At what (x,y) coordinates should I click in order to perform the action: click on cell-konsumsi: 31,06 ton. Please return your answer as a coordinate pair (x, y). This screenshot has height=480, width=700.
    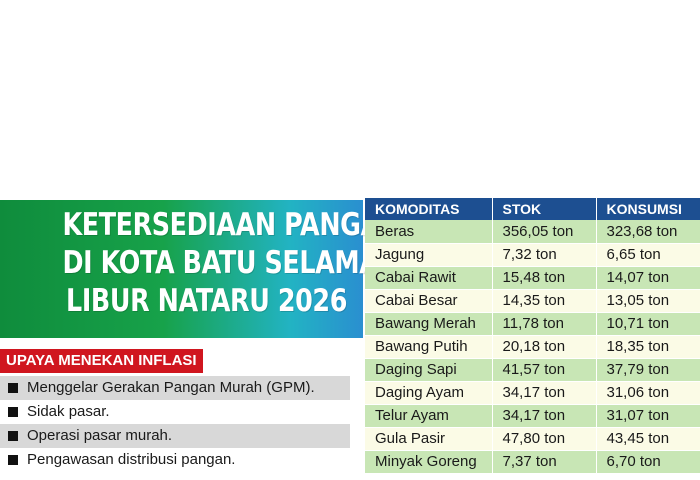
    Looking at the image, I should click on (648, 393).